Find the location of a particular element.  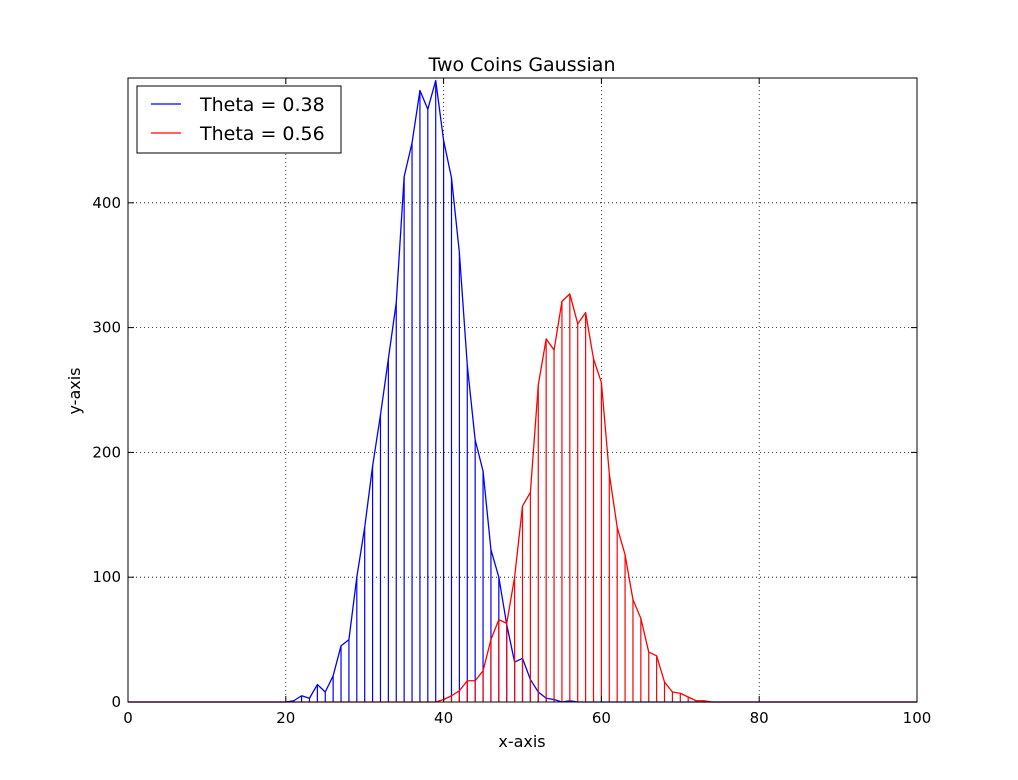

x-tick-label: 20 is located at coordinates (285, 718).